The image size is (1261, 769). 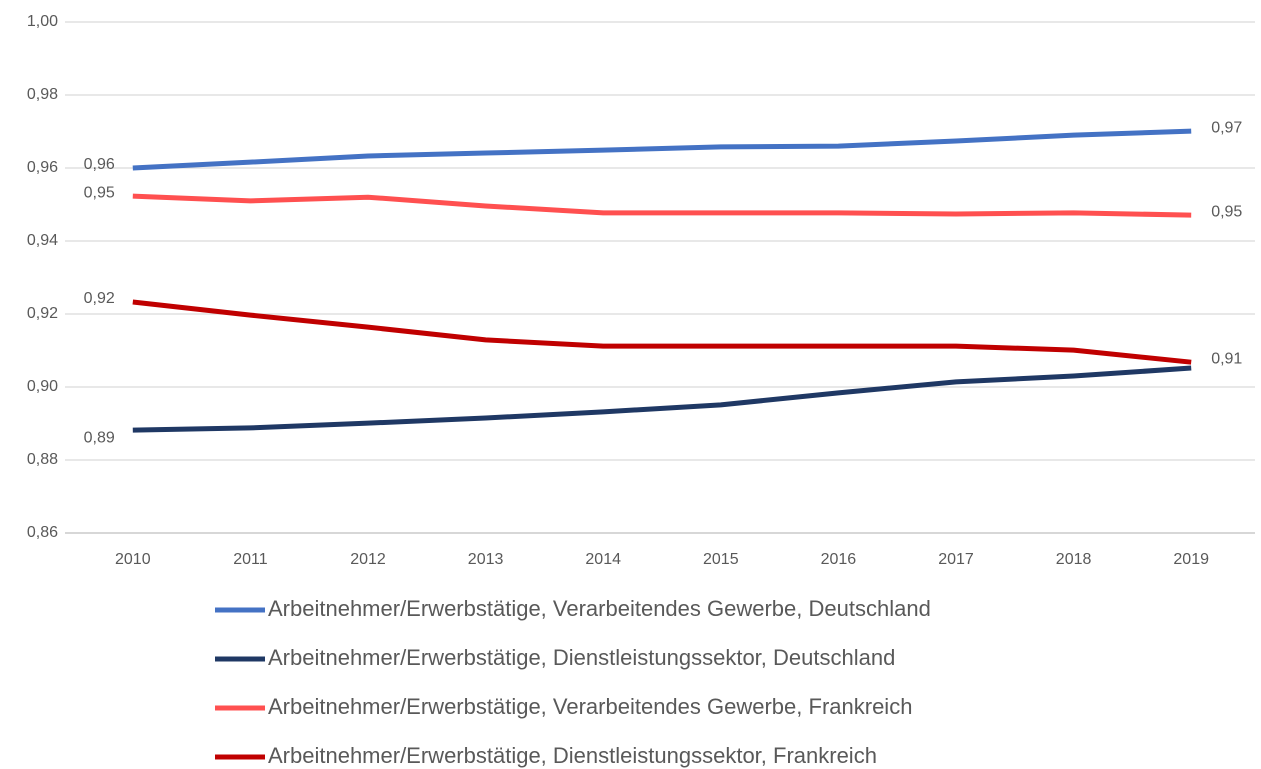 I want to click on x-tick-label: 2016, so click(x=839, y=559).